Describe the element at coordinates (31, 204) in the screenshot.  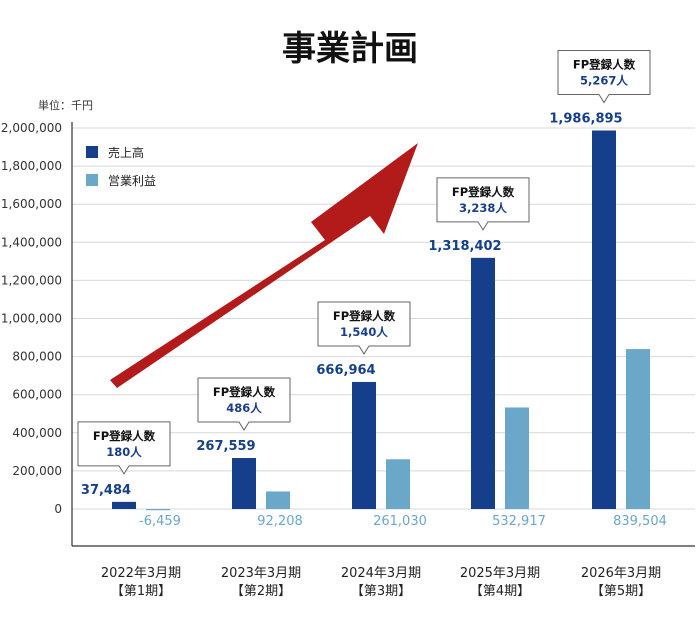
I see `y-tick-label: 1,600,000` at that location.